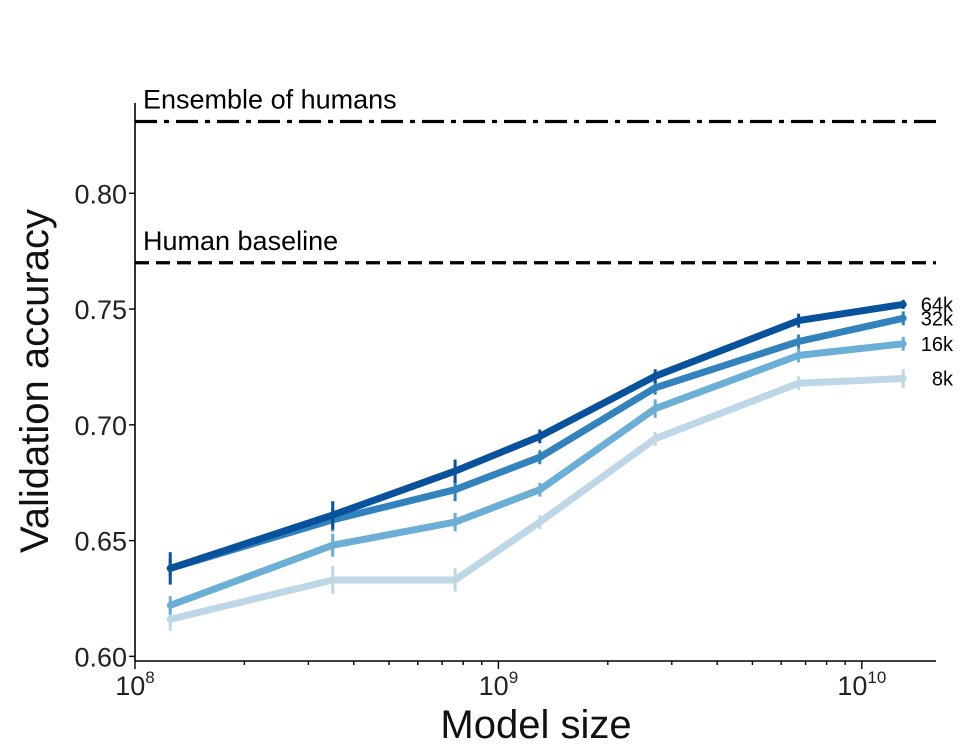 The height and width of the screenshot is (756, 965). What do you see at coordinates (535, 725) in the screenshot?
I see `x-axis-title: Model size` at bounding box center [535, 725].